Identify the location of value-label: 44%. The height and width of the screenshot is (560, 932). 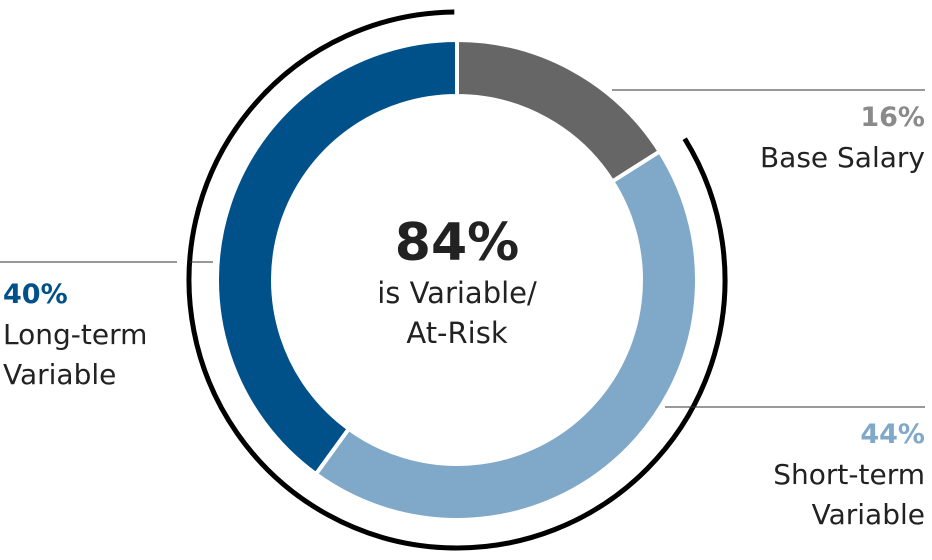
(892, 434).